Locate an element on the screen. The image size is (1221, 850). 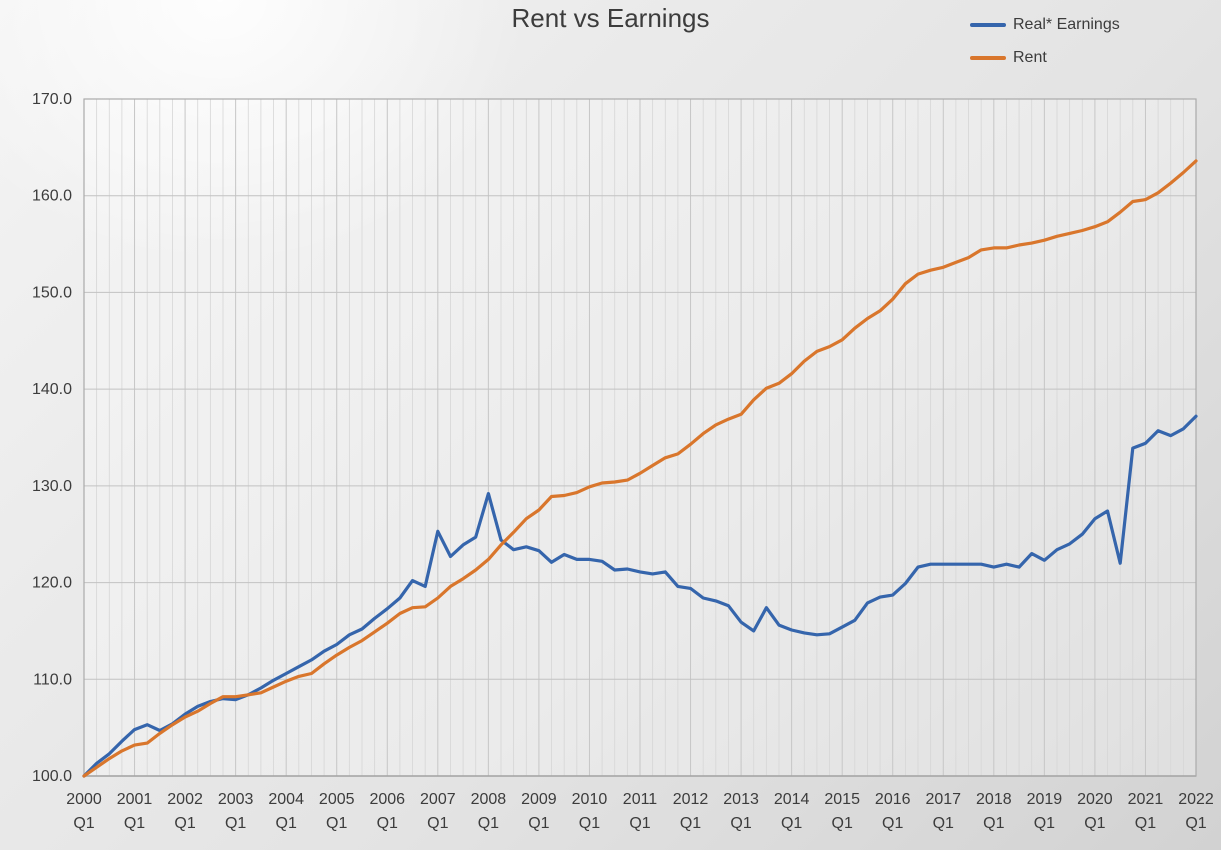
legend-label-rent: Rent is located at coordinates (1030, 57).